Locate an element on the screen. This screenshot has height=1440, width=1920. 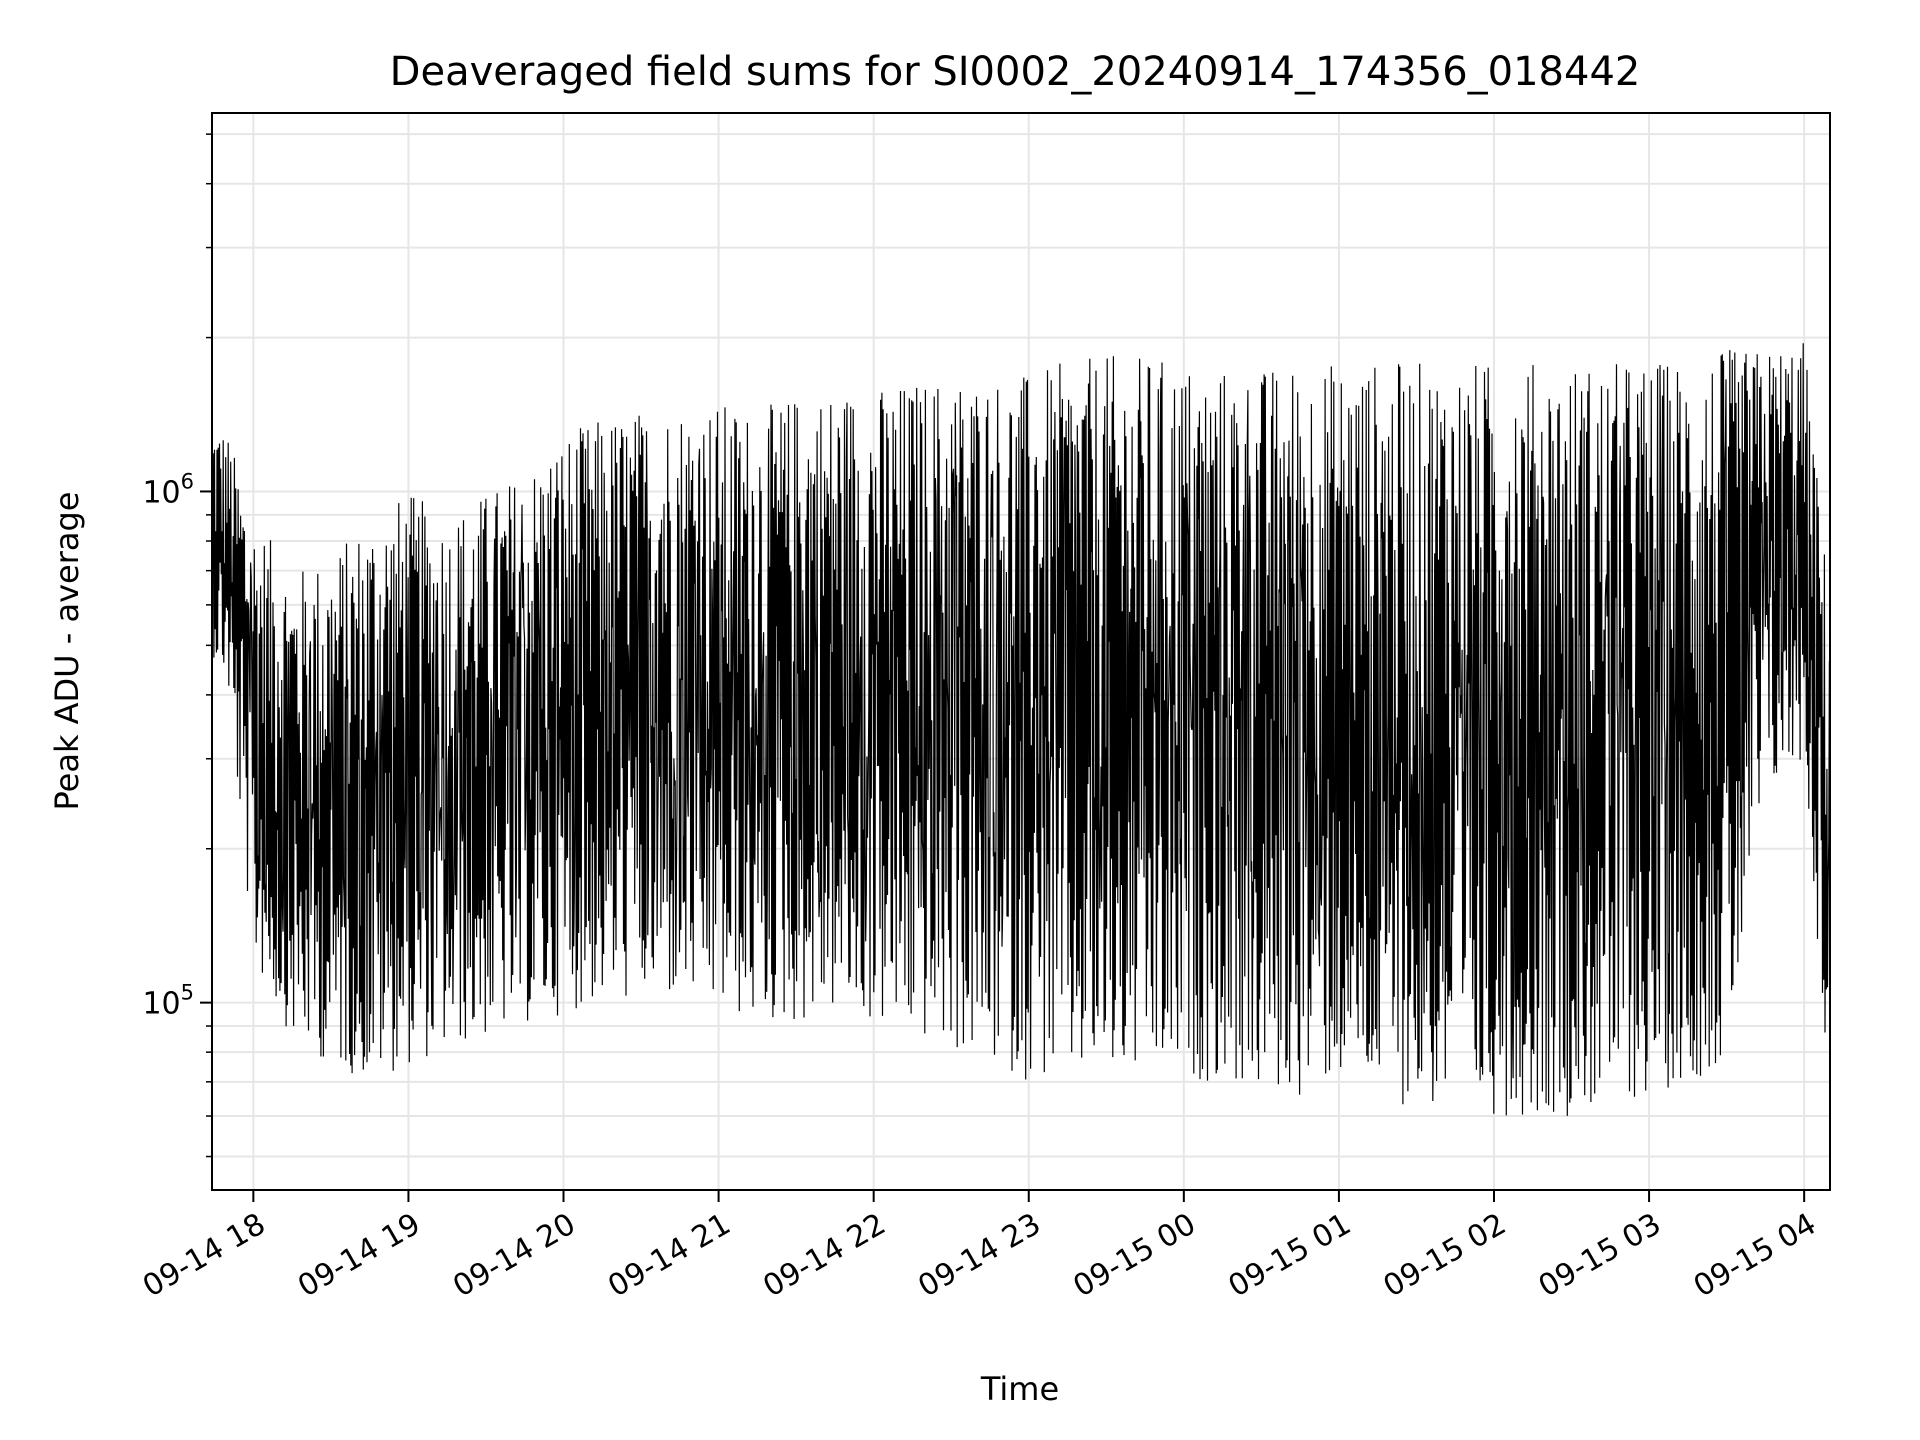
y-tick-label: 10⁵ is located at coordinates (168, 1001).